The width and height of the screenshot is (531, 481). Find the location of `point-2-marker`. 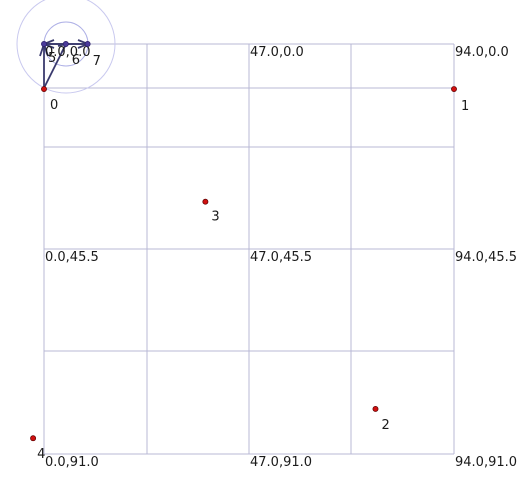

point-2-marker is located at coordinates (375, 408).